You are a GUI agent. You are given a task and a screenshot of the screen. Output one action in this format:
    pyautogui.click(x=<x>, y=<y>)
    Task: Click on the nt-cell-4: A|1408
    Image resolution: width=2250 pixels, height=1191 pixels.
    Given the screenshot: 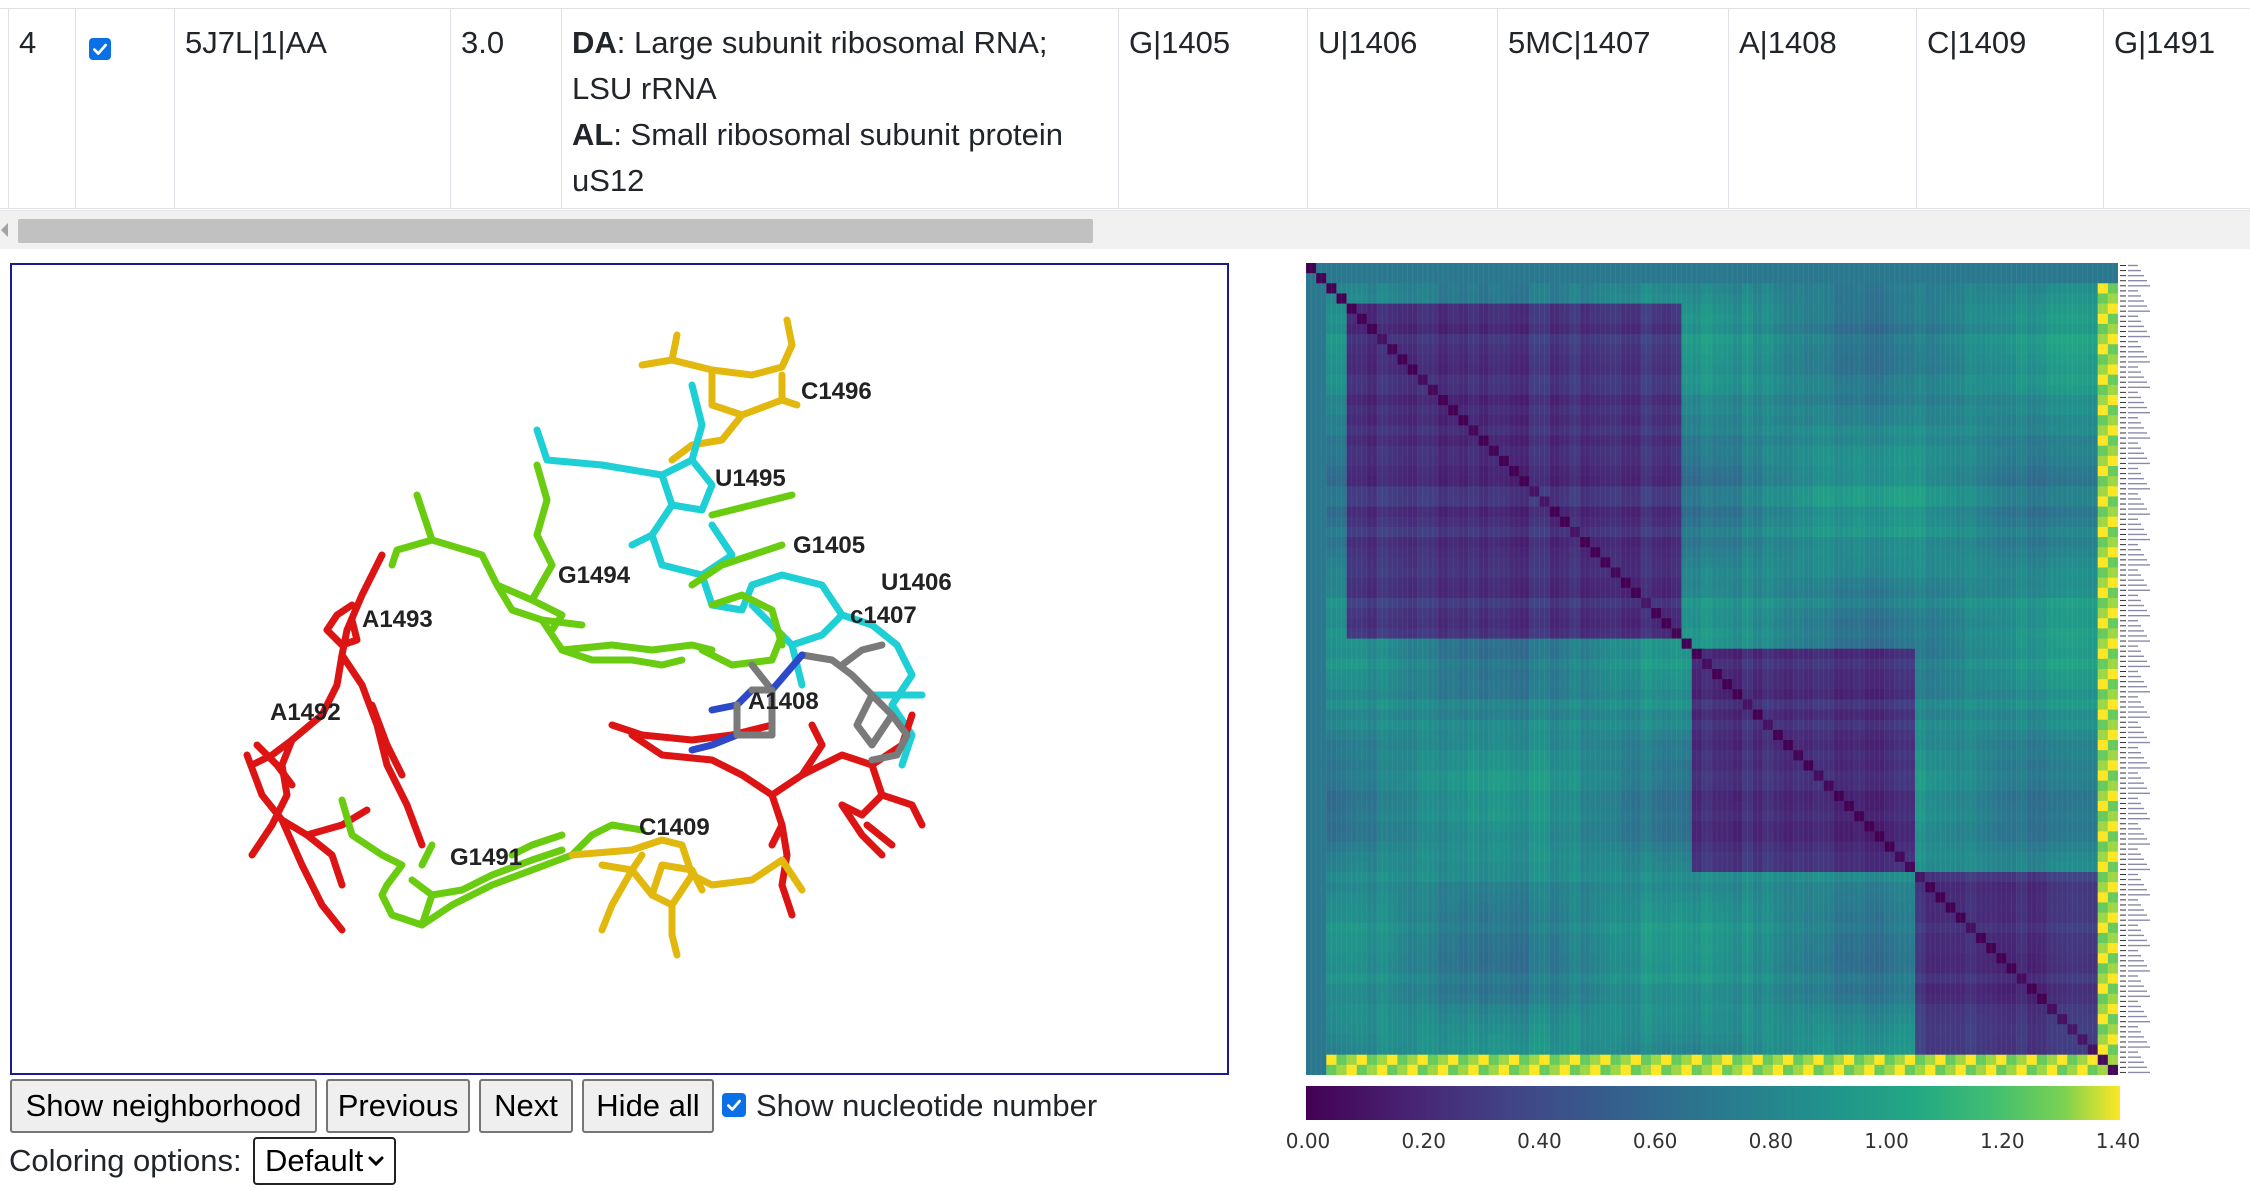 What is the action you would take?
    pyautogui.click(x=1822, y=108)
    